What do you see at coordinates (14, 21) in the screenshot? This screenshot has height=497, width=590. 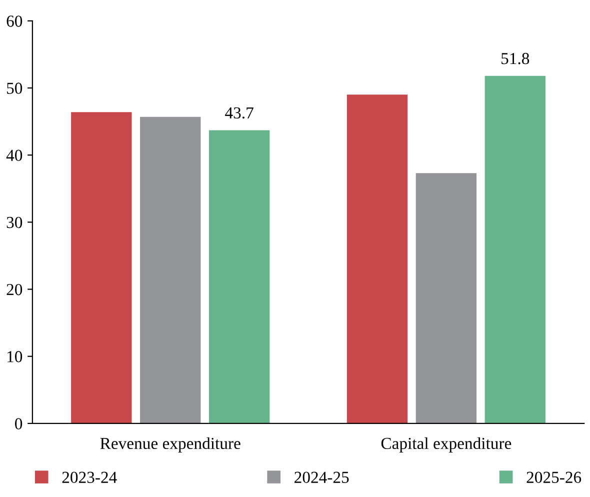 I see `y-tick-label: 60` at bounding box center [14, 21].